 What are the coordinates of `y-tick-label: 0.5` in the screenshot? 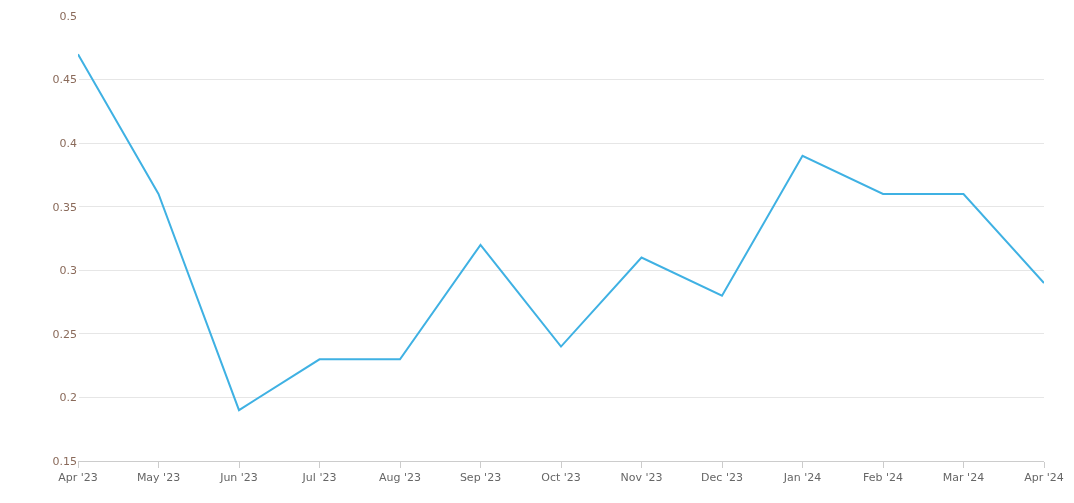 It's located at (68, 16).